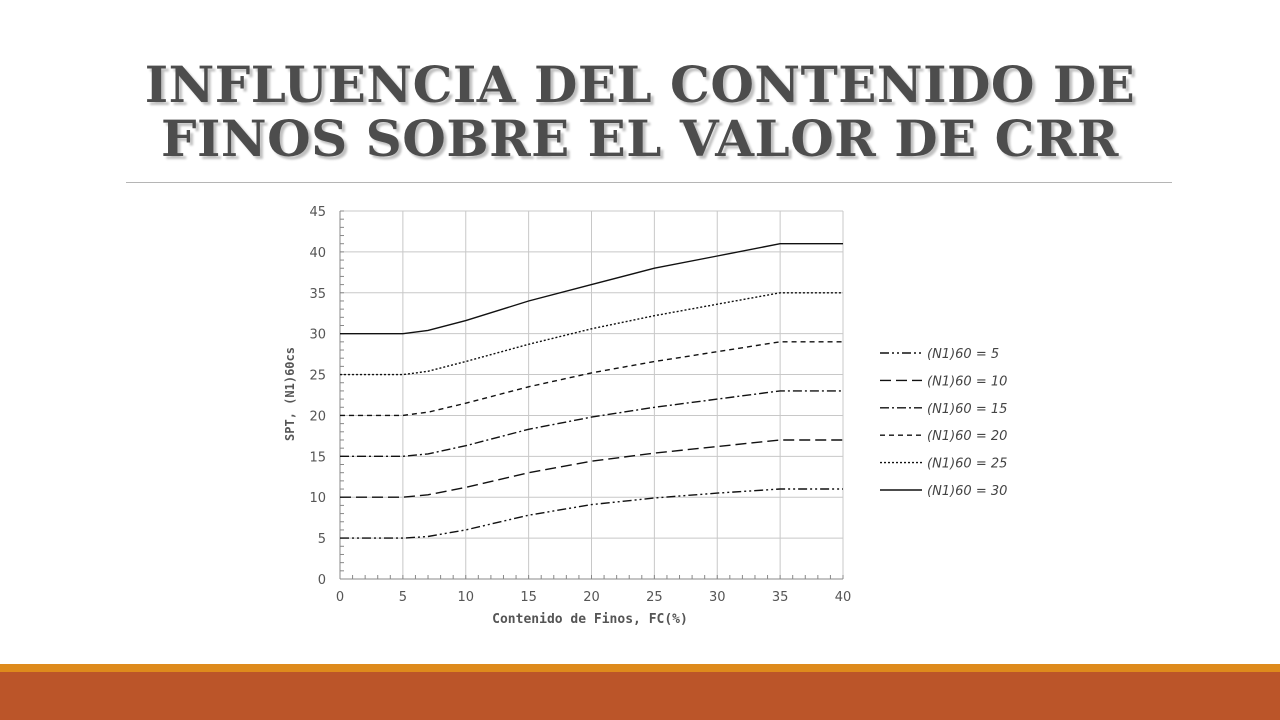 The height and width of the screenshot is (720, 1280). What do you see at coordinates (317, 253) in the screenshot?
I see `y-tick-label: 40` at bounding box center [317, 253].